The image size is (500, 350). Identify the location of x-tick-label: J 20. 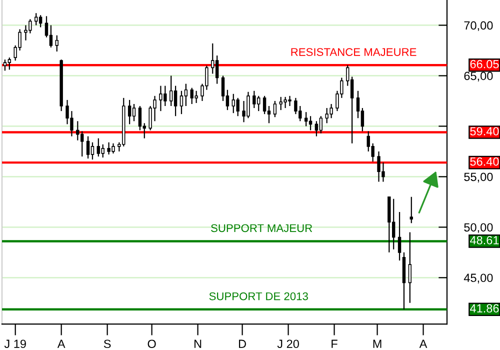
(288, 344).